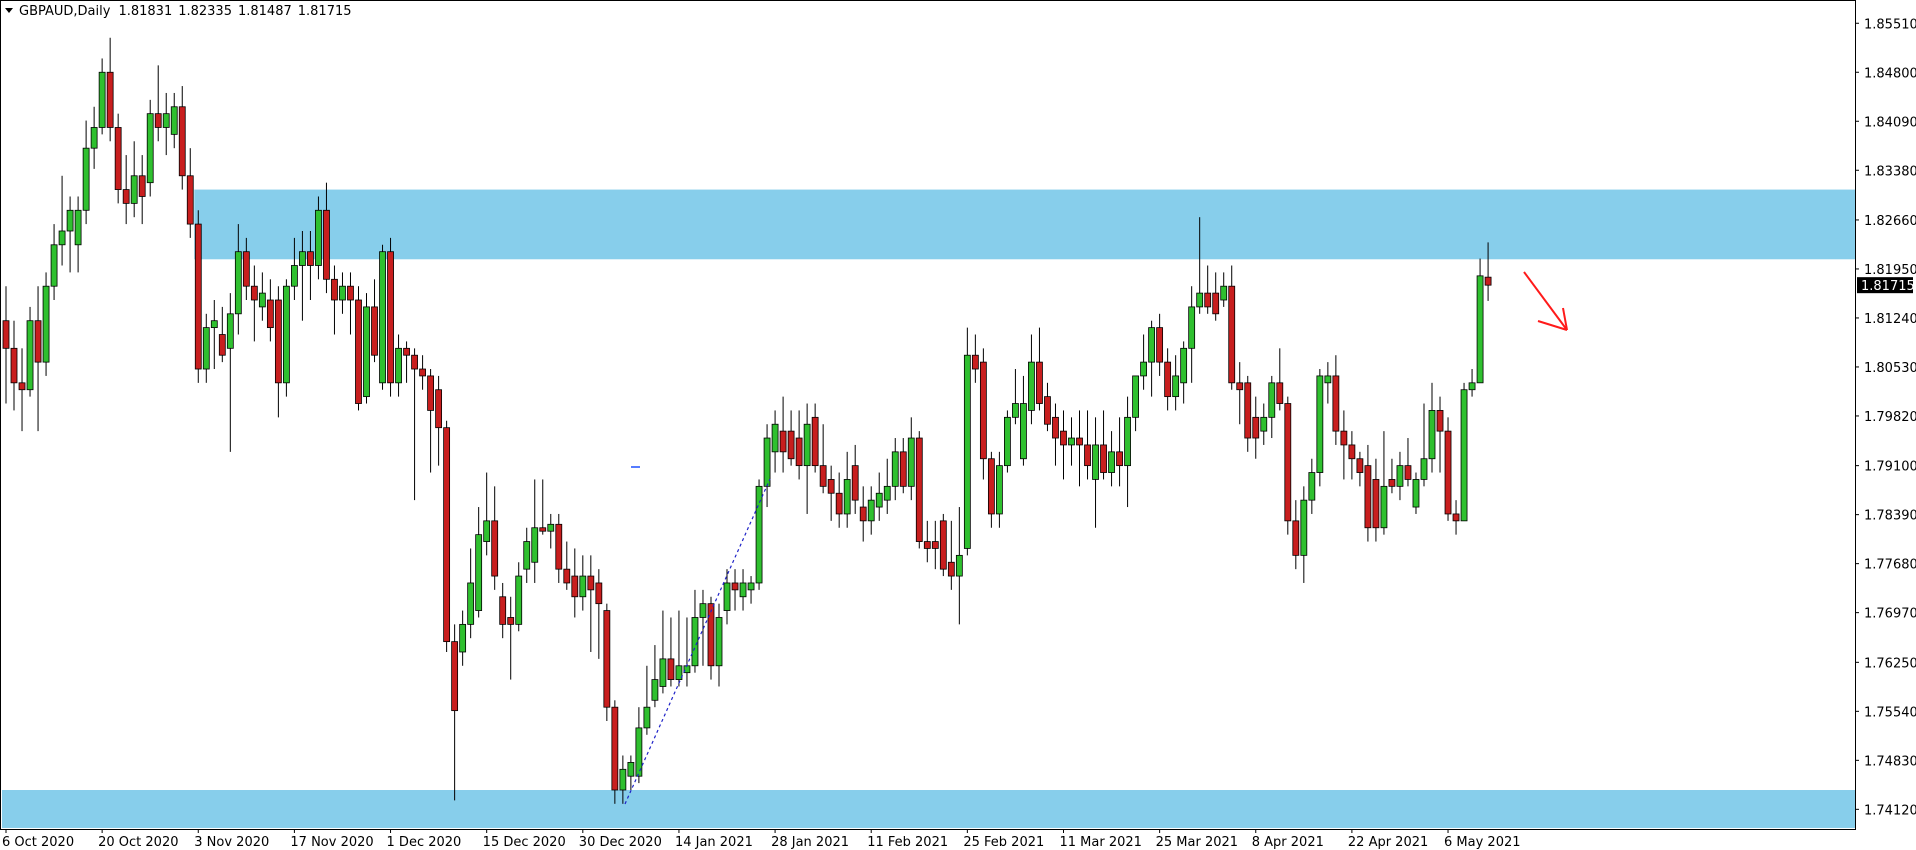  Describe the element at coordinates (1888, 286) in the screenshot. I see `price-label: 1.81715` at that location.